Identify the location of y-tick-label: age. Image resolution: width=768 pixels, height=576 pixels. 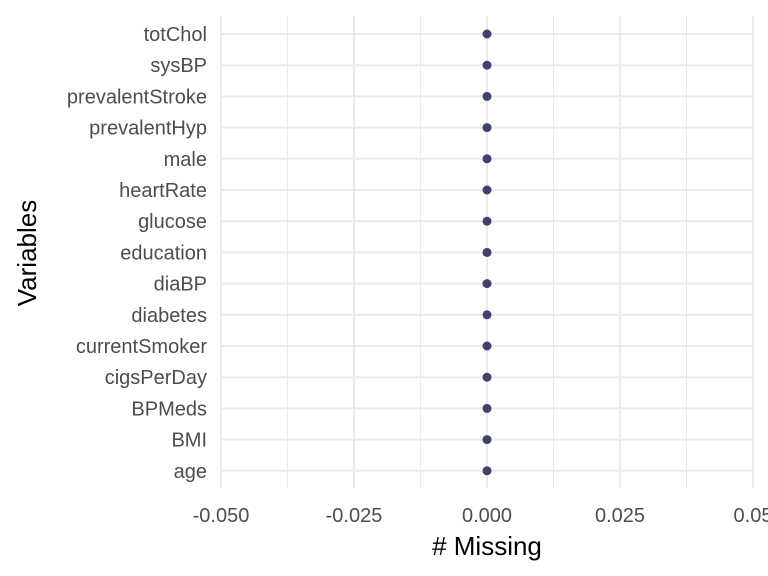
(190, 472).